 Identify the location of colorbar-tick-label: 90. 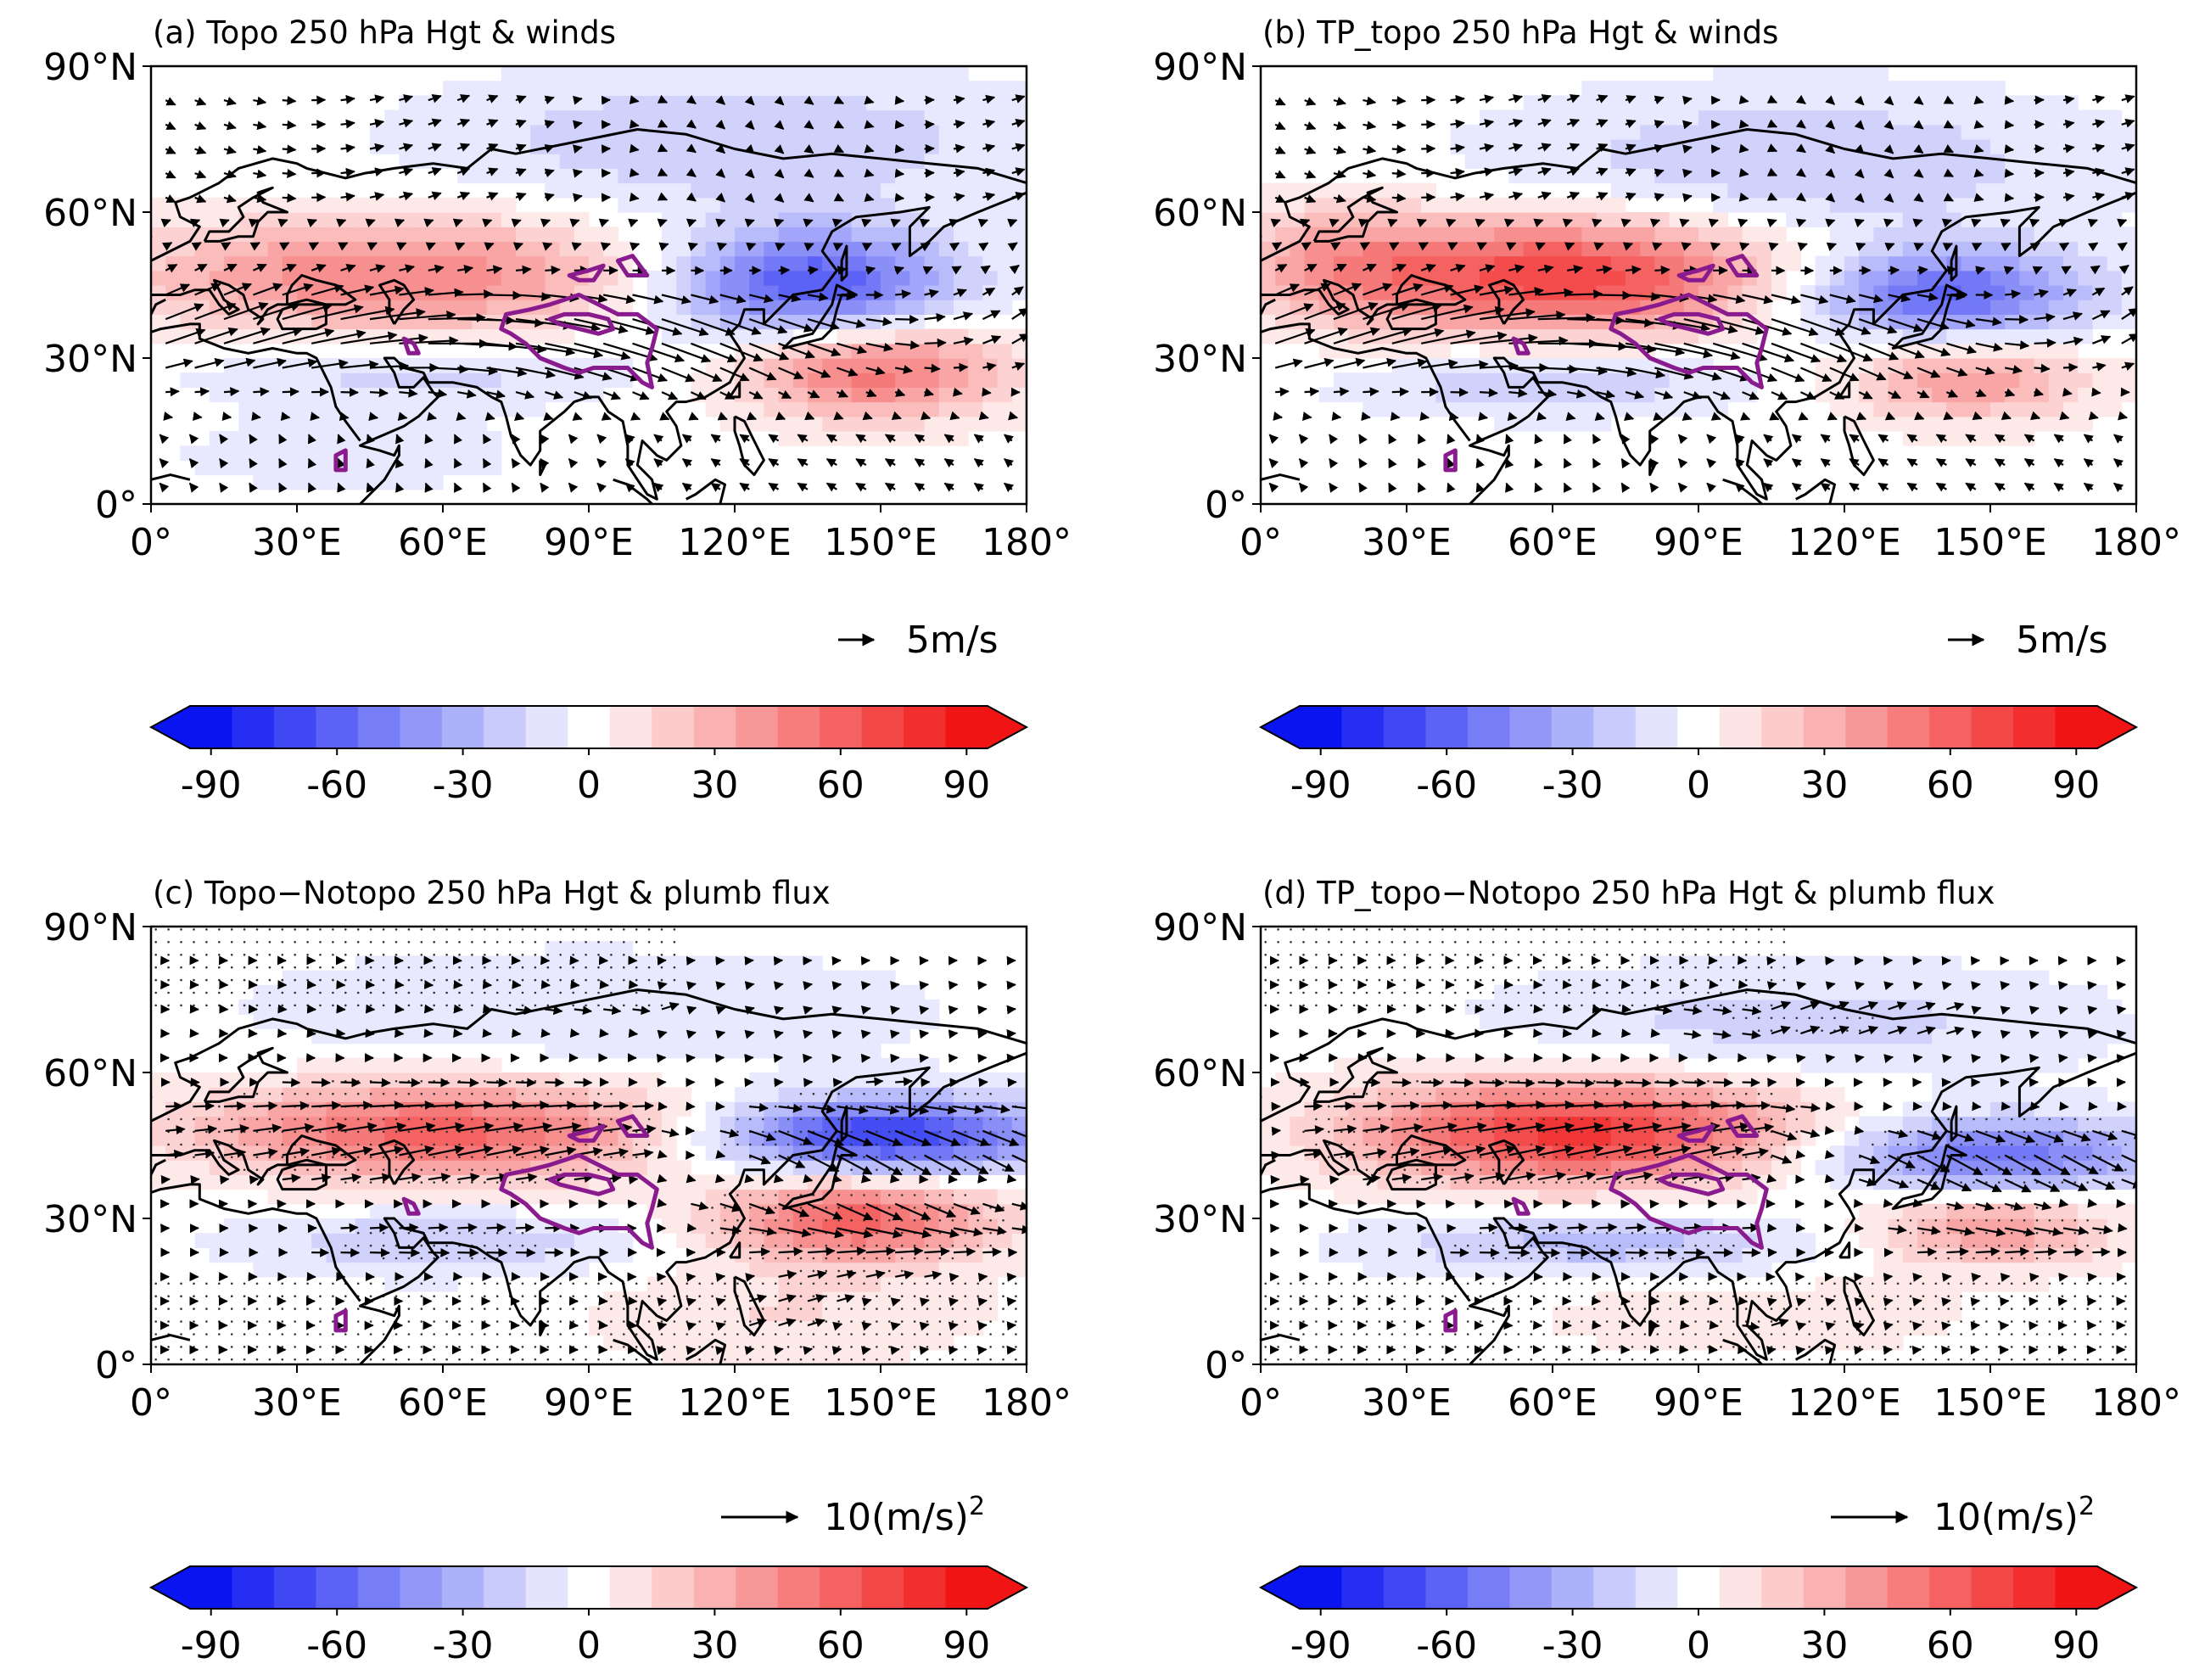
(967, 786).